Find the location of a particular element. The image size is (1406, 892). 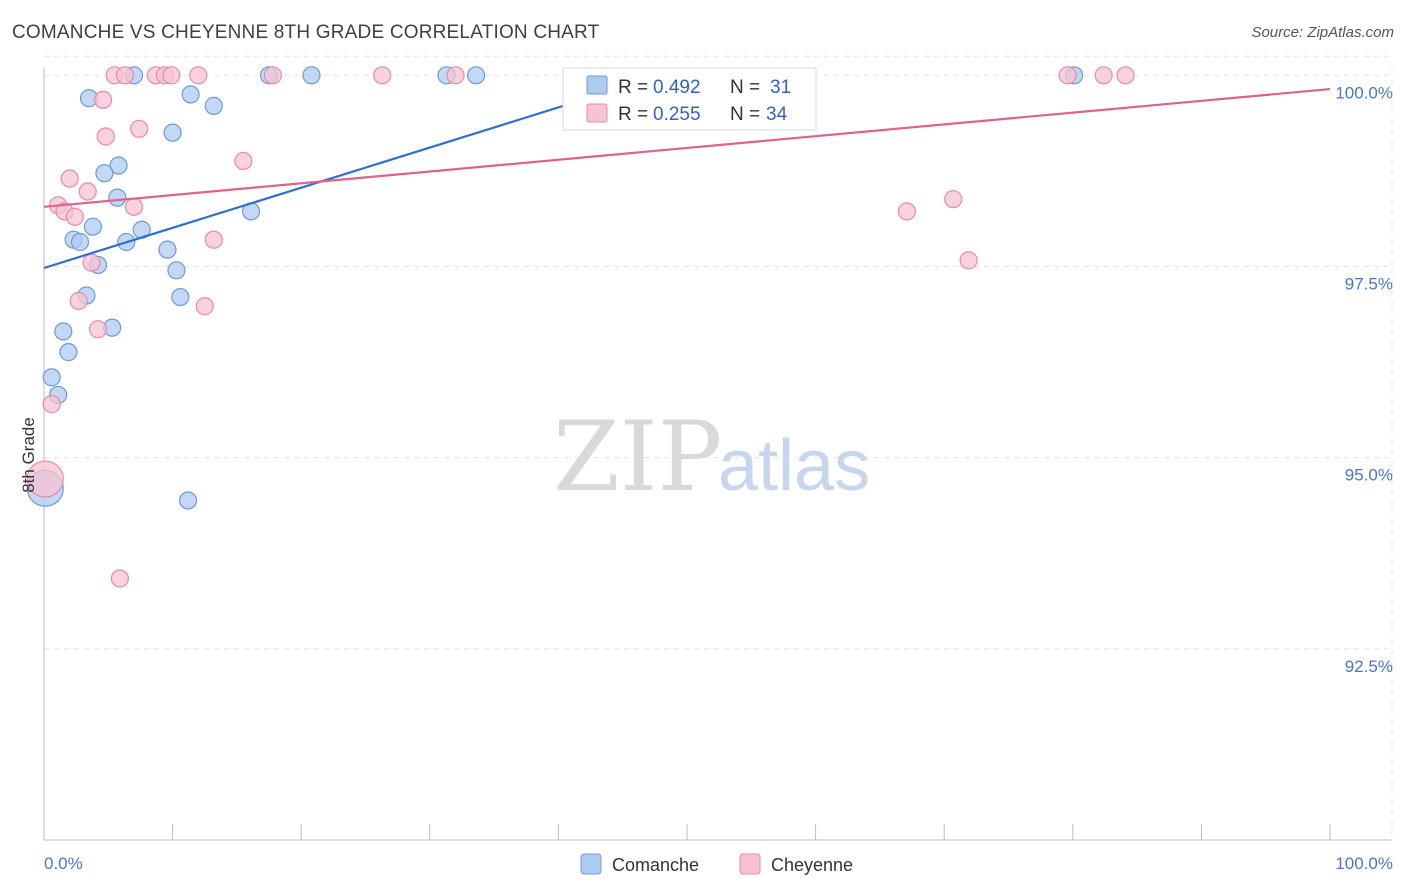

comanche-trend-line is located at coordinates (352, 172).